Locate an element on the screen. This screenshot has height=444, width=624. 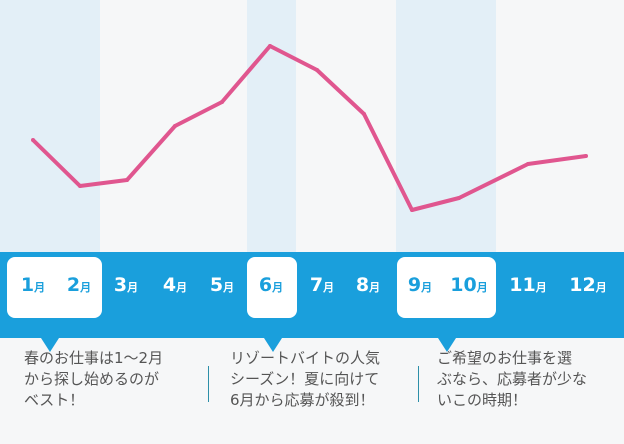
note-summer: リゾートバイトの人気 シーズン！夏に向けて 6月から応募が殺到！ is located at coordinates (320, 379).